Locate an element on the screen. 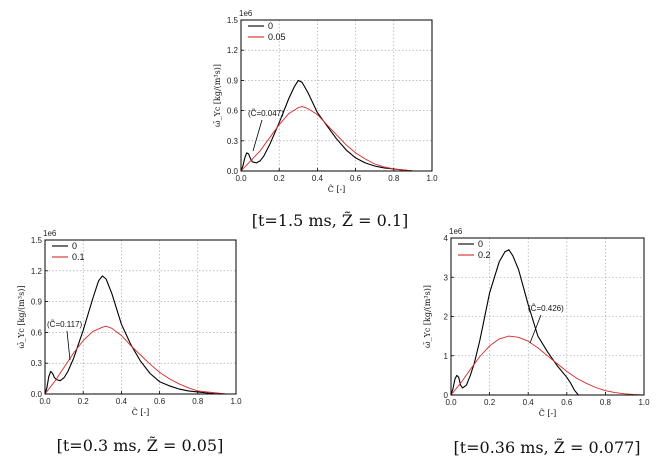 This screenshot has height=470, width=663. y-tick-label: 1 is located at coordinates (446, 356).